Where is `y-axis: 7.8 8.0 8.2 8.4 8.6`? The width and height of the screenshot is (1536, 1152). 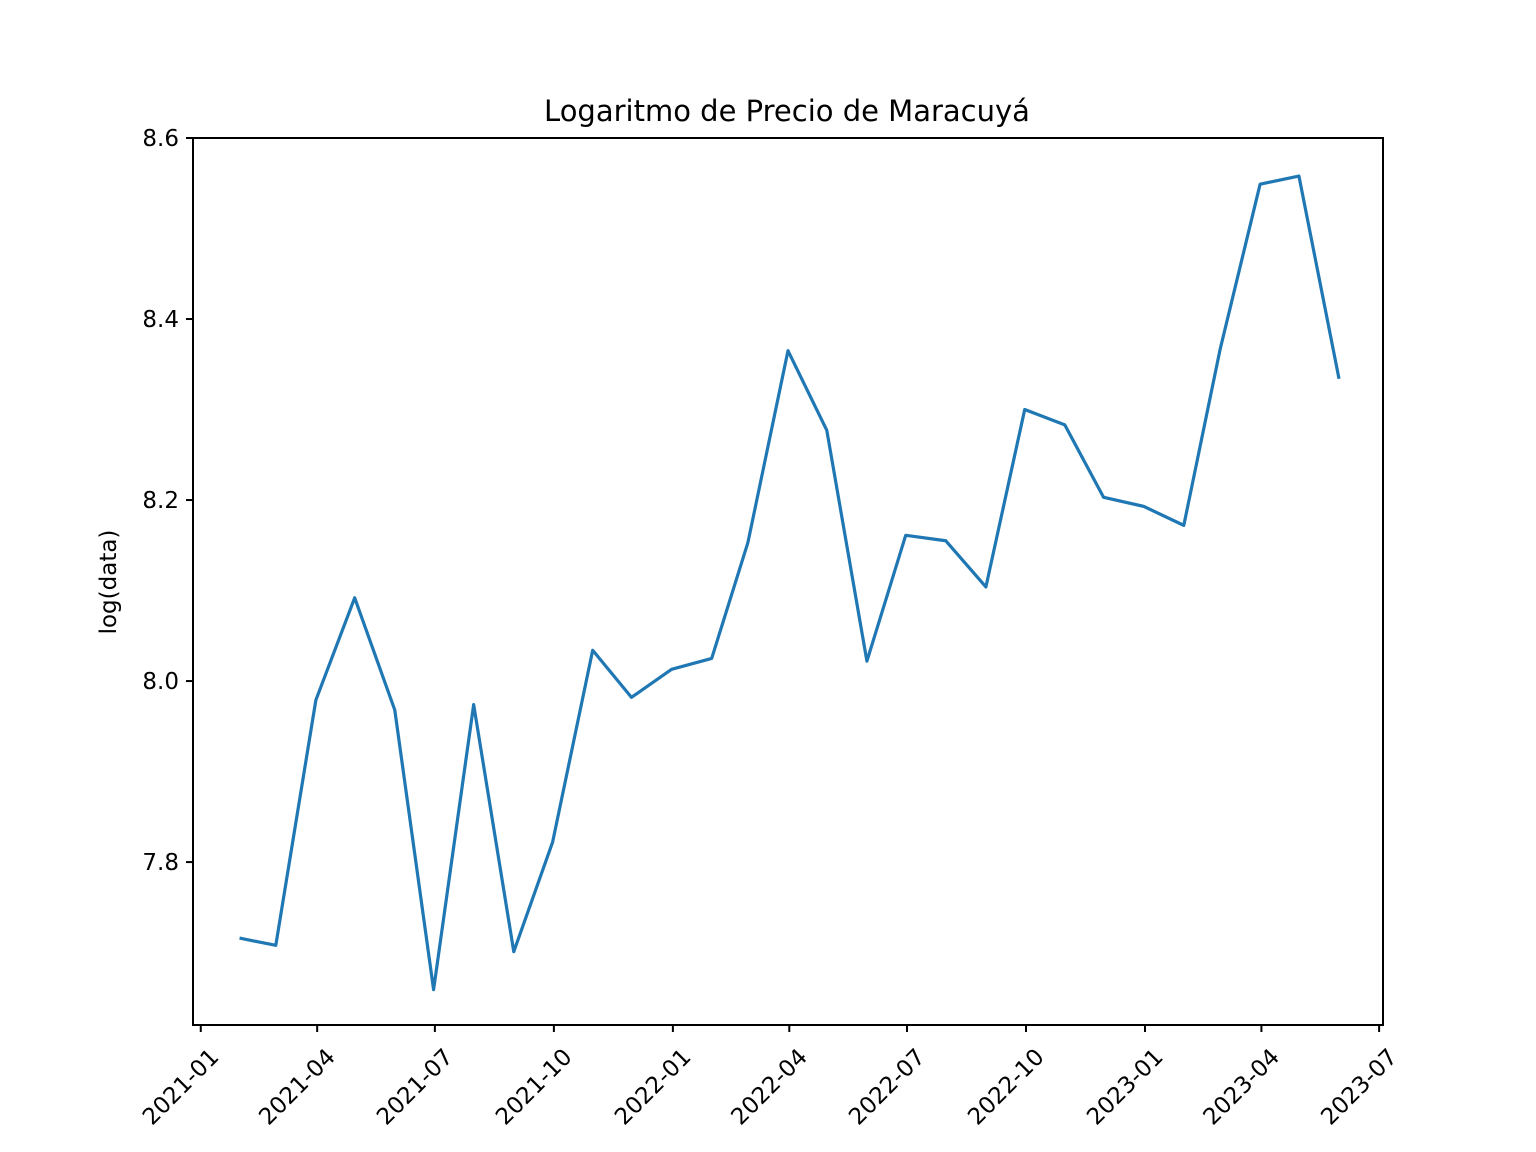
y-axis: 7.8 8.0 8.2 8.4 8.6 is located at coordinates (167, 501).